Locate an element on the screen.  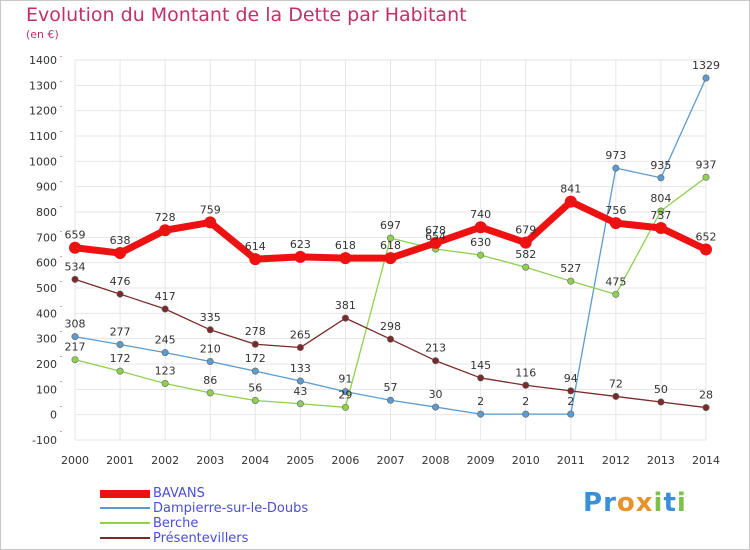
data-label: 50 is located at coordinates (661, 389).